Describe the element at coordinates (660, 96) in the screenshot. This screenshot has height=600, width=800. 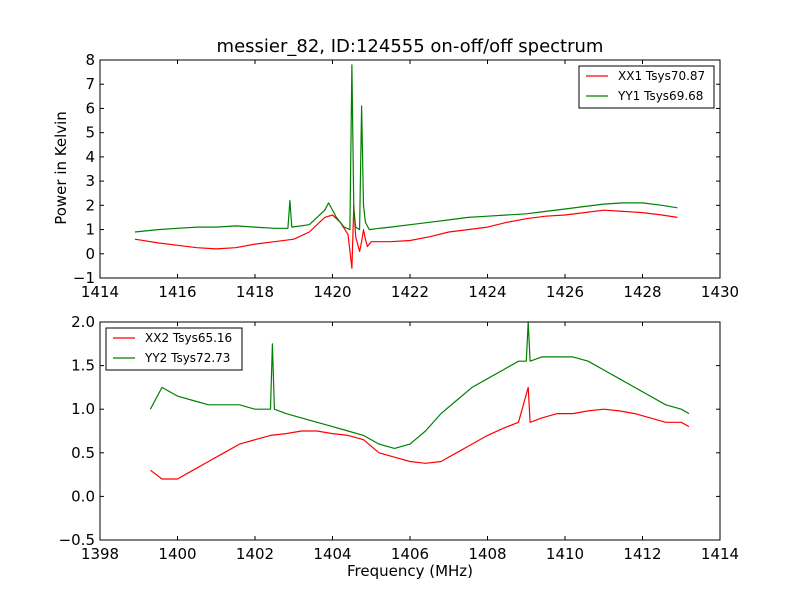
I see `top-legend-label-yy1: YY1 Tsys69.68` at that location.